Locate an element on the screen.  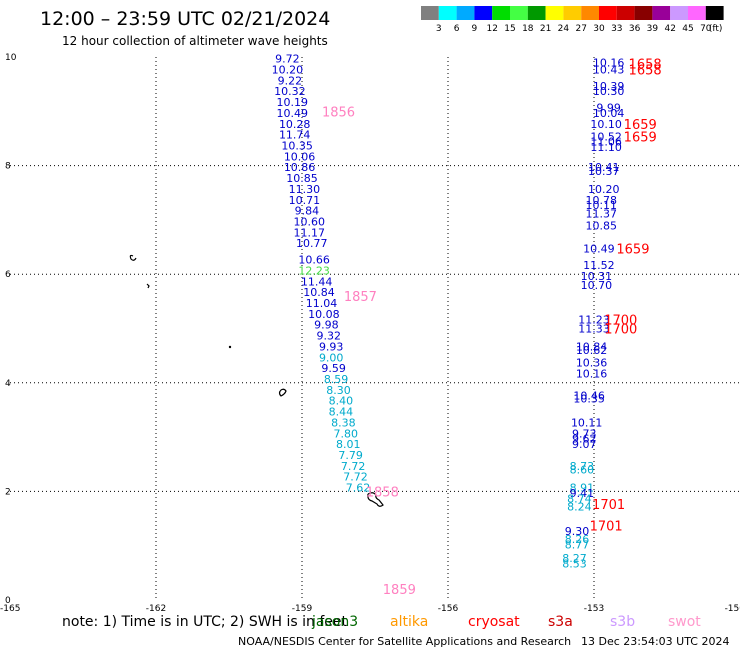
satellite-legend: jason3 altika cryosat s3a s3b swot is located at coordinates (506, 622).